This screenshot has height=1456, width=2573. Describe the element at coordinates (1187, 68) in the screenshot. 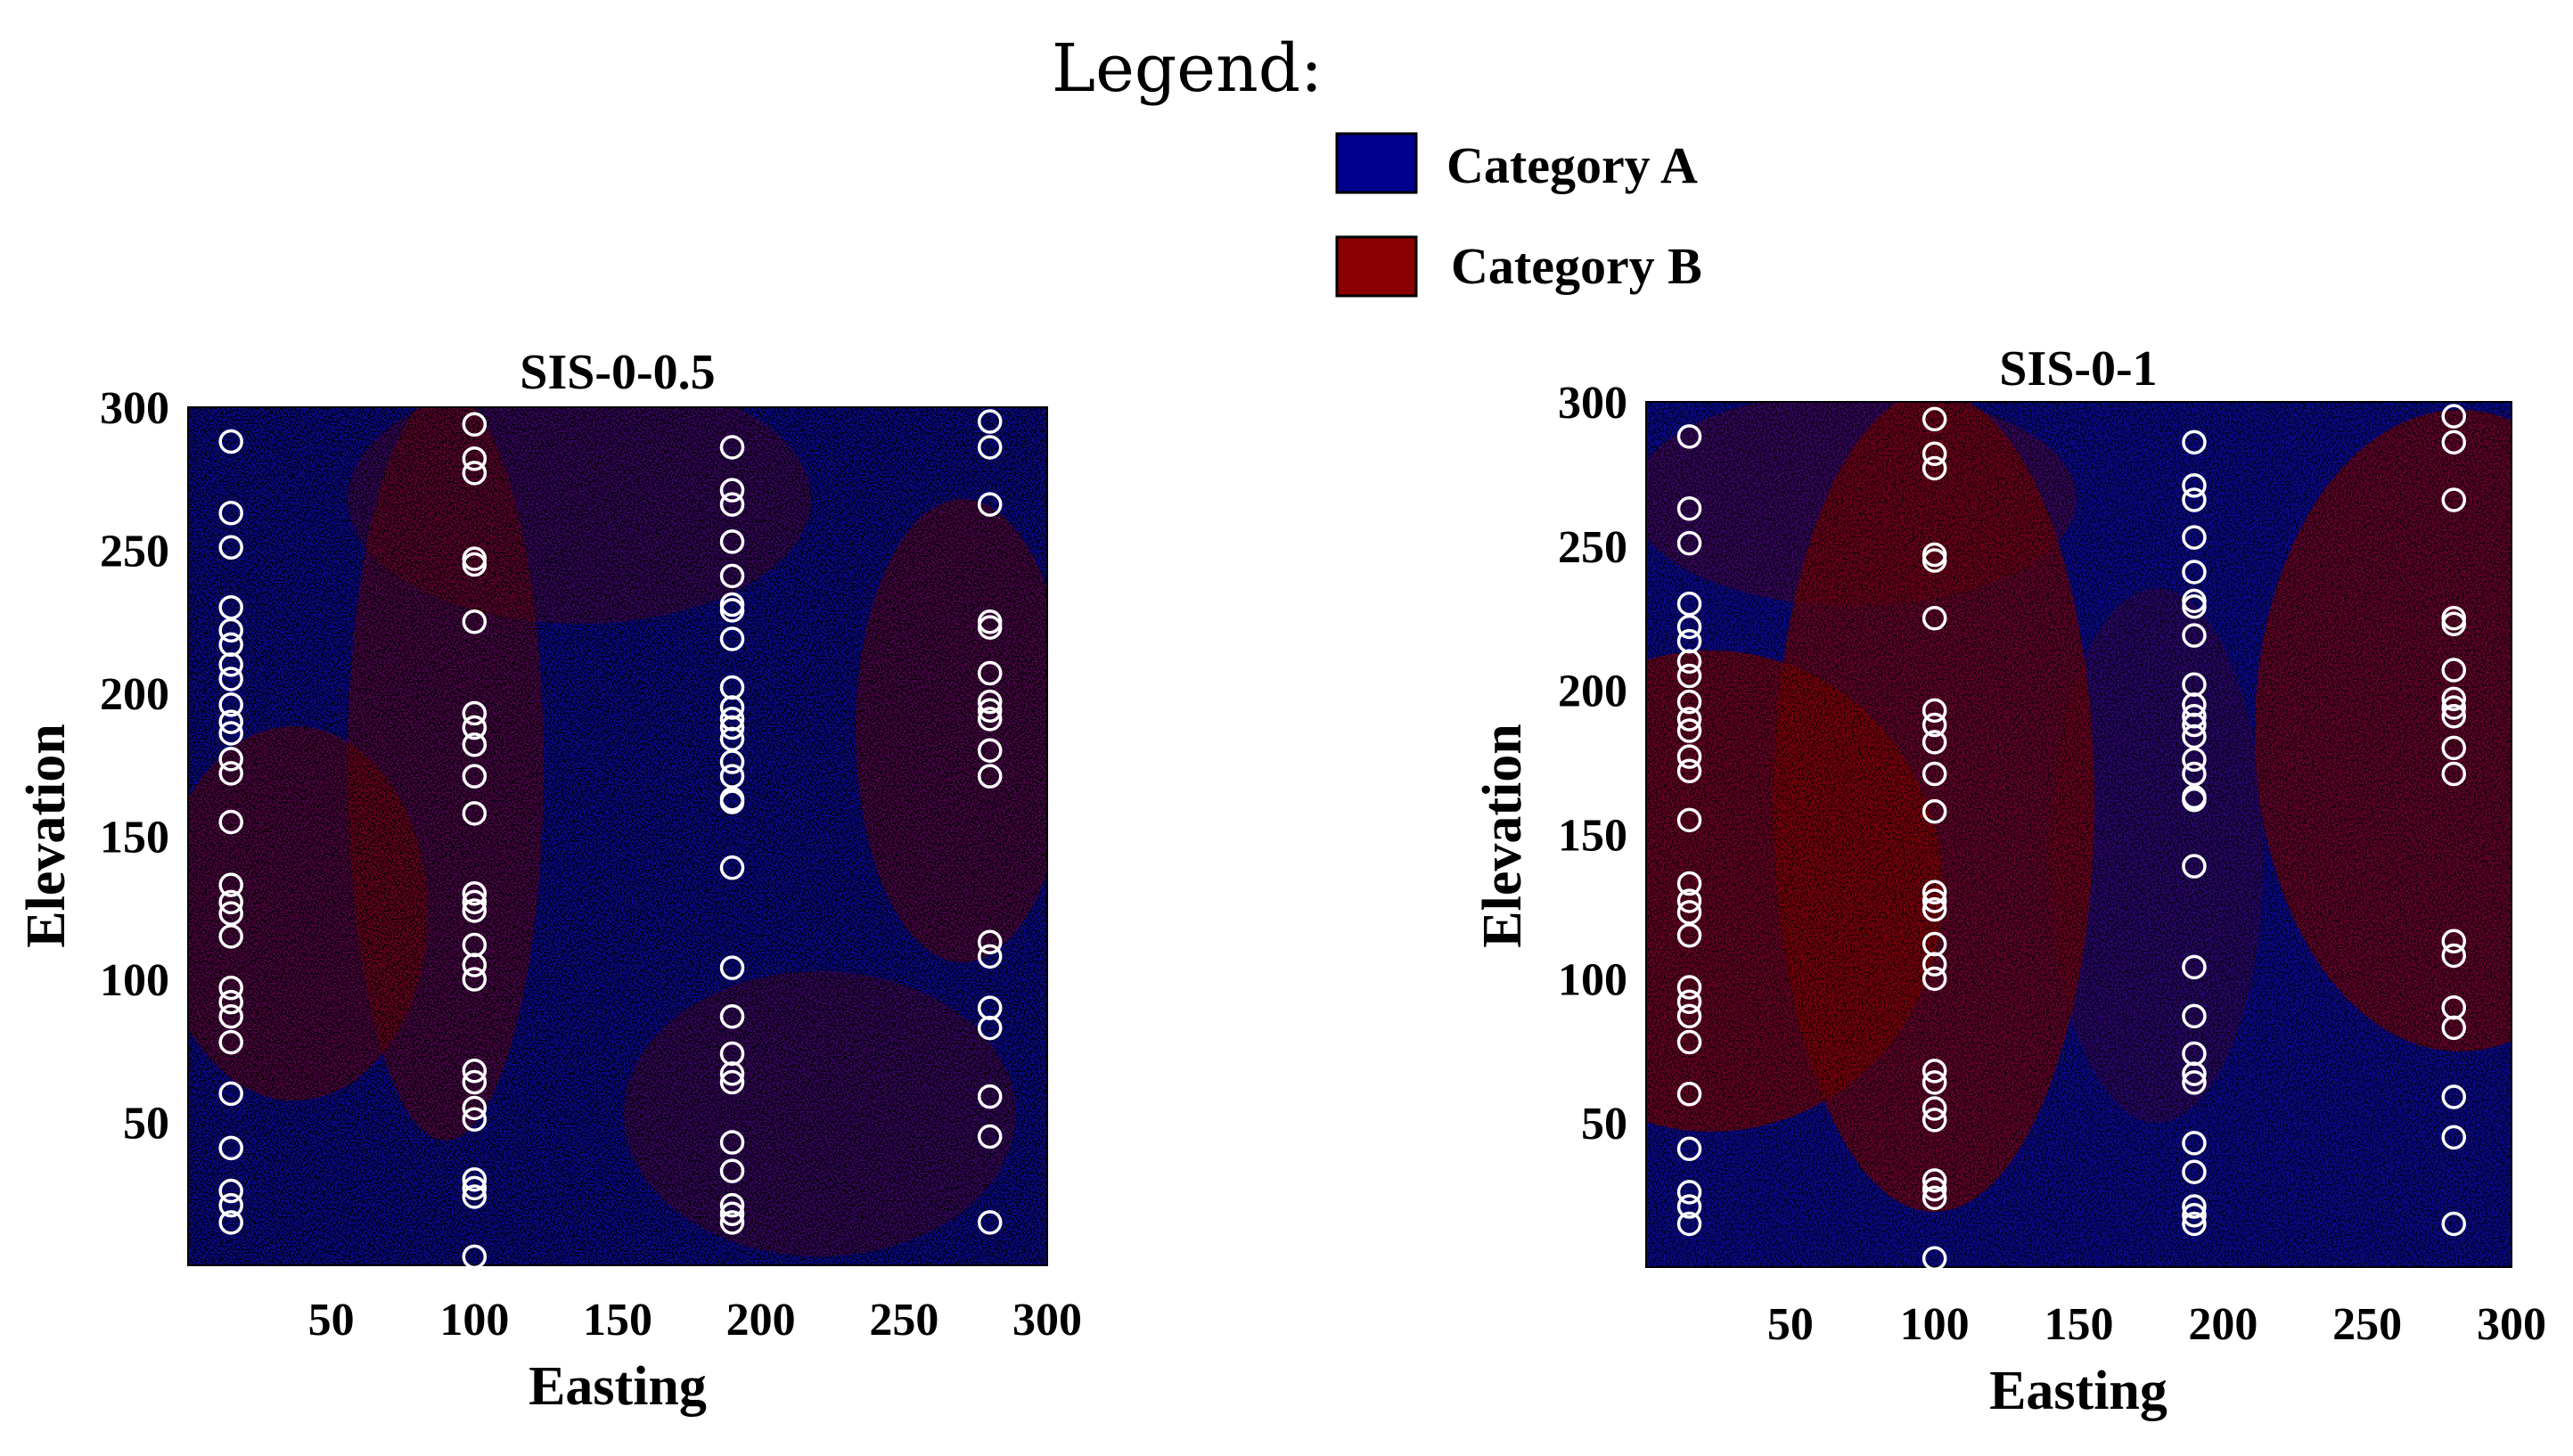

I see `legend-title: Legend:` at that location.